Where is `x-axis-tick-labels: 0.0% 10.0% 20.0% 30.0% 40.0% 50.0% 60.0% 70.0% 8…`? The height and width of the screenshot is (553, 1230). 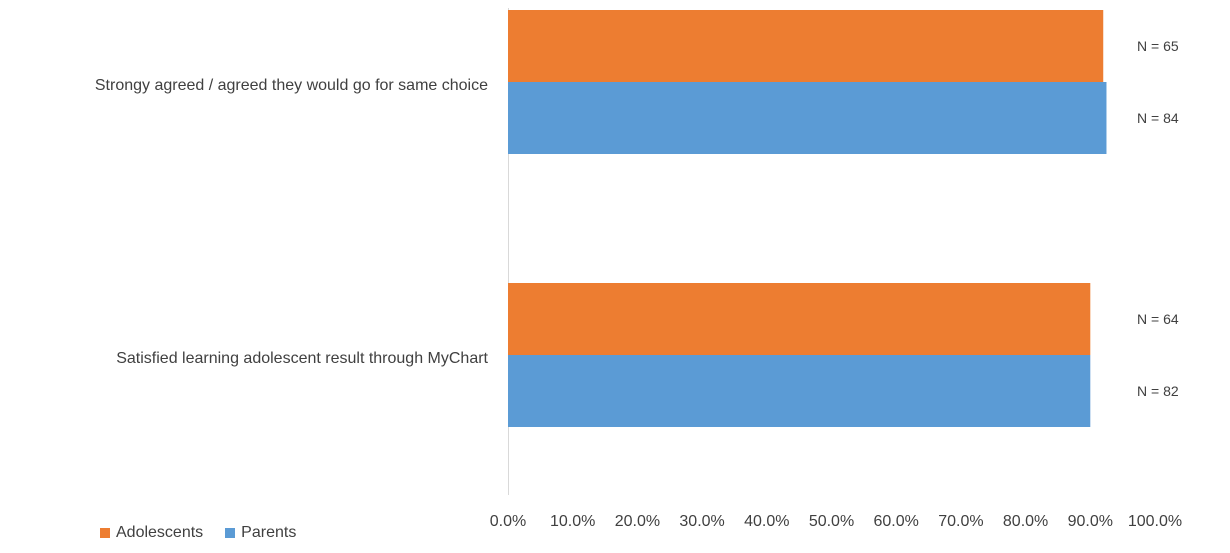
x-axis-tick-labels: 0.0% 10.0% 20.0% 30.0% 40.0% 50.0% 60.0% 70.0% 8… is located at coordinates (836, 521).